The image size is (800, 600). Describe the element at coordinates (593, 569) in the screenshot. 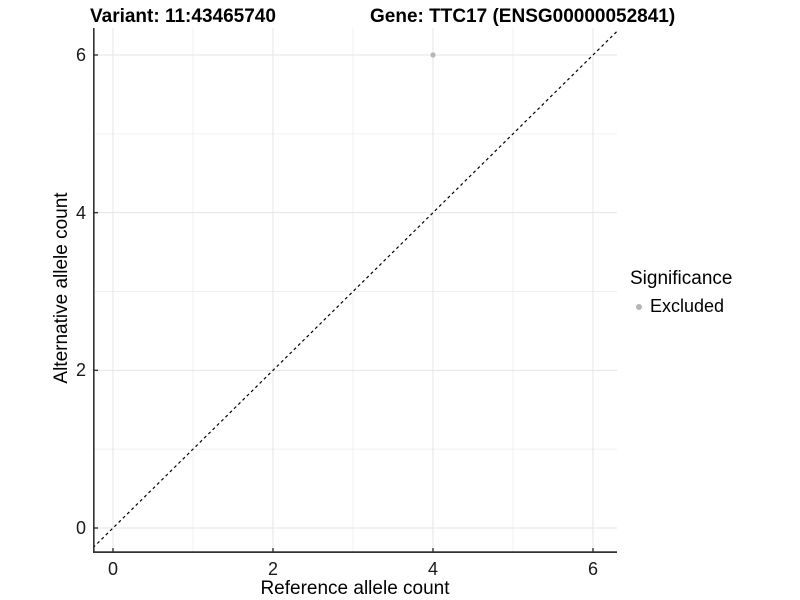

I see `x-tick-label: 6` at that location.